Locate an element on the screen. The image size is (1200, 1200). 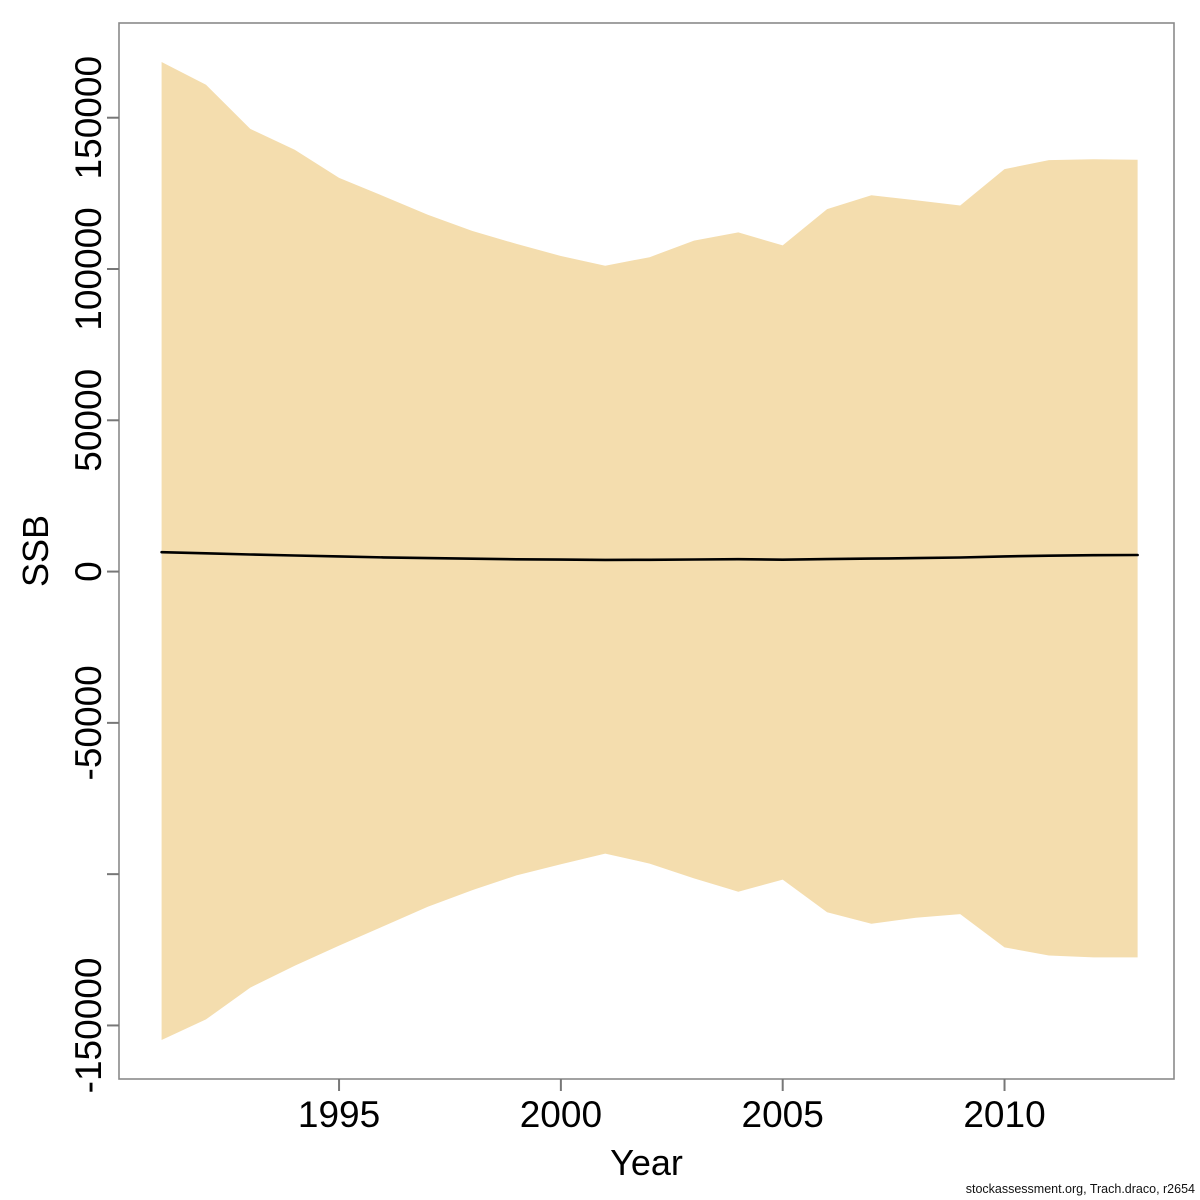
y-tick-label-150000: 150000 is located at coordinates (88, 117).